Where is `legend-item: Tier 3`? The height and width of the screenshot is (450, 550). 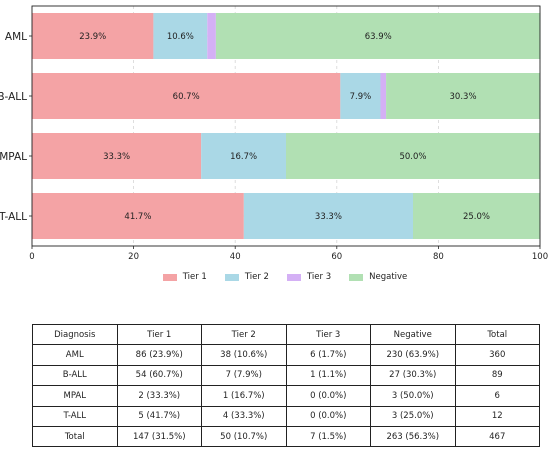 legend-item: Tier 3 is located at coordinates (309, 277).